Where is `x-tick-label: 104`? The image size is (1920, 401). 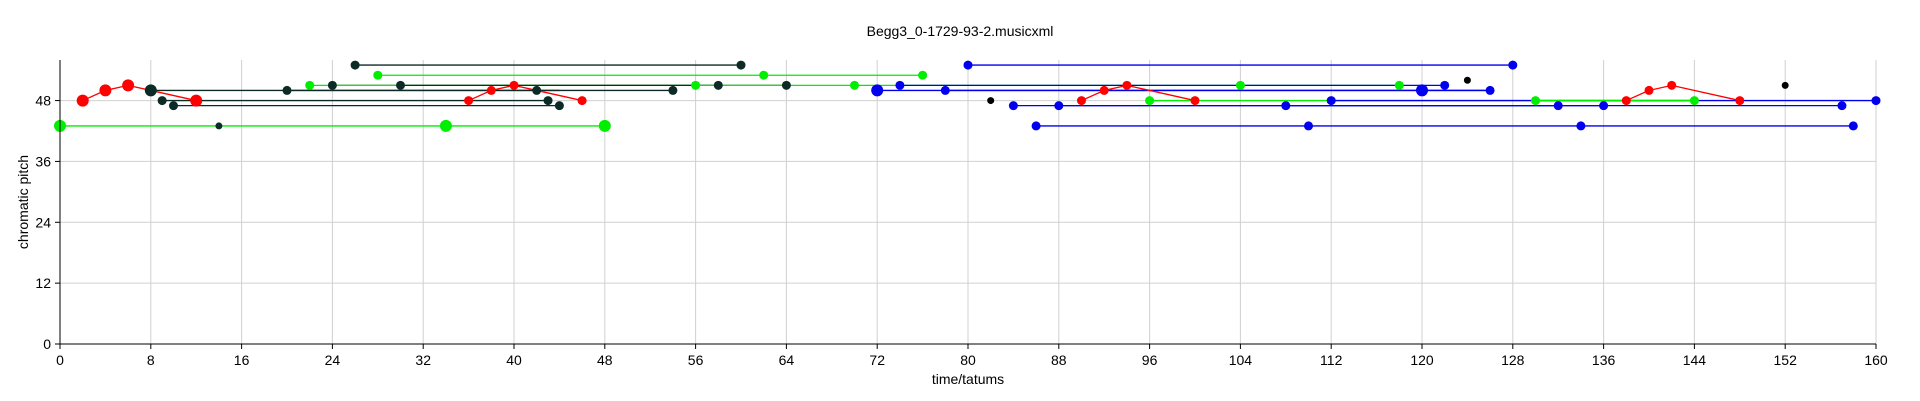
x-tick-label: 104 is located at coordinates (1241, 360).